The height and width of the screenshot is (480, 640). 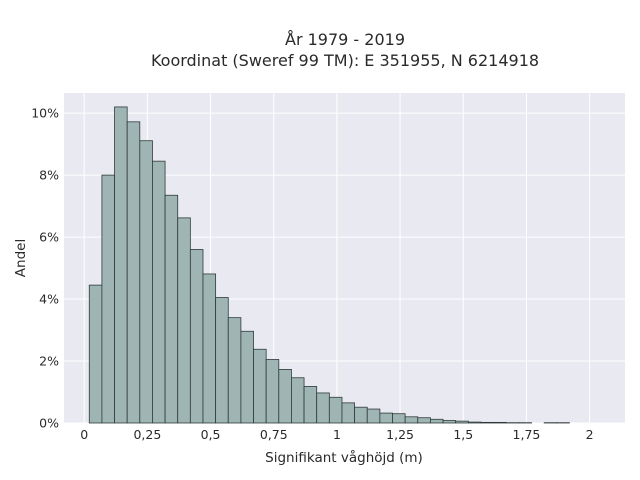 What do you see at coordinates (590, 434) in the screenshot?
I see `x-tick-label: 2` at bounding box center [590, 434].